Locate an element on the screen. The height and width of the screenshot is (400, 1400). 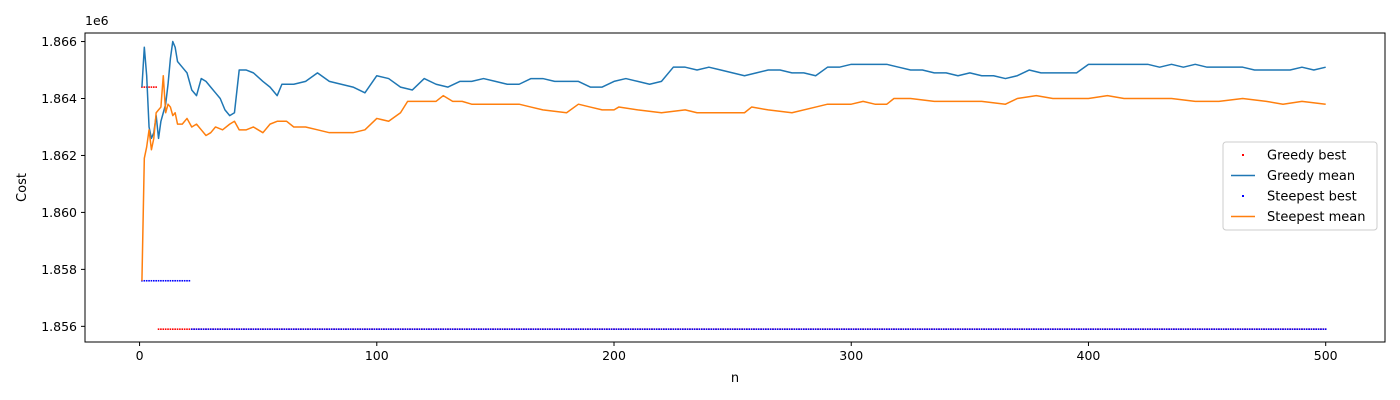
legend-item-steepest-mean: Steepest mean is located at coordinates (1298, 217).